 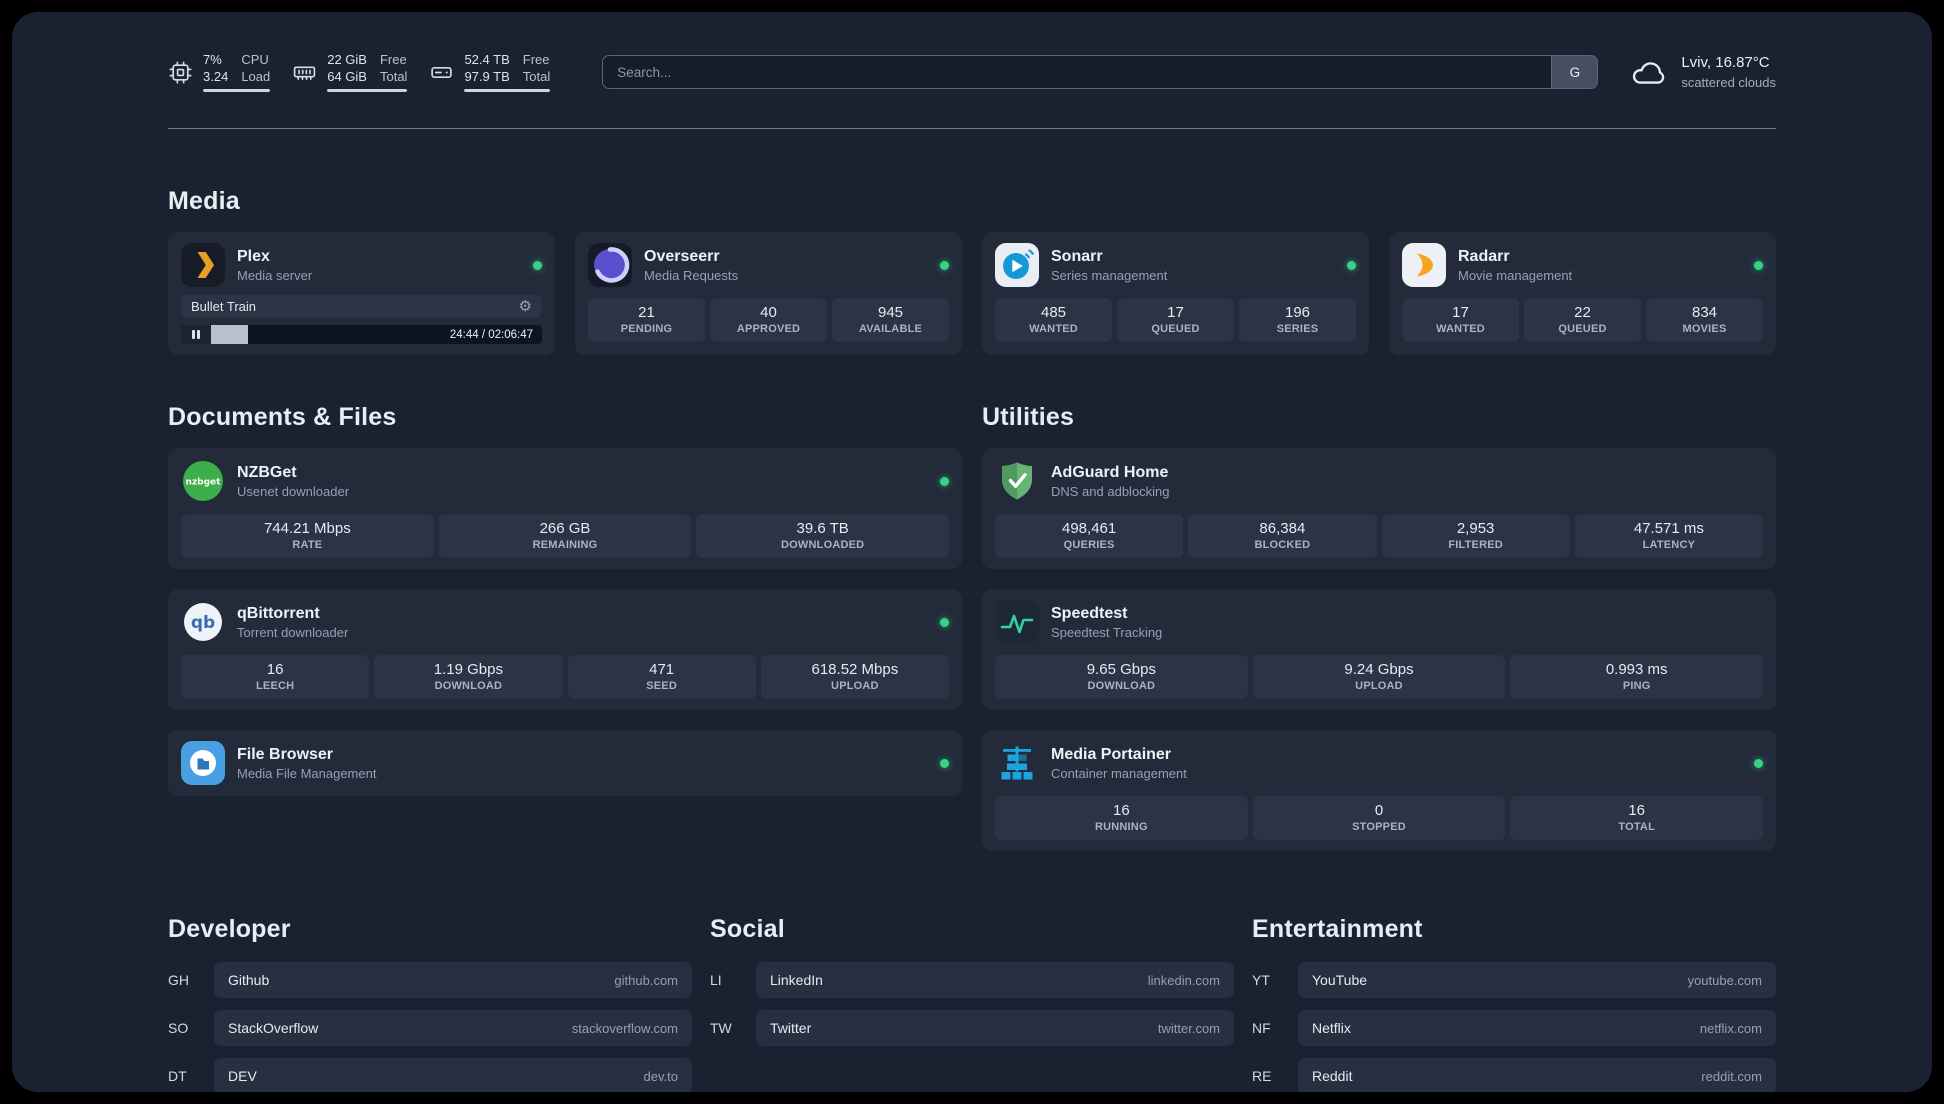 What do you see at coordinates (1379, 669) in the screenshot?
I see `stat-value: 9.24 Gbps` at bounding box center [1379, 669].